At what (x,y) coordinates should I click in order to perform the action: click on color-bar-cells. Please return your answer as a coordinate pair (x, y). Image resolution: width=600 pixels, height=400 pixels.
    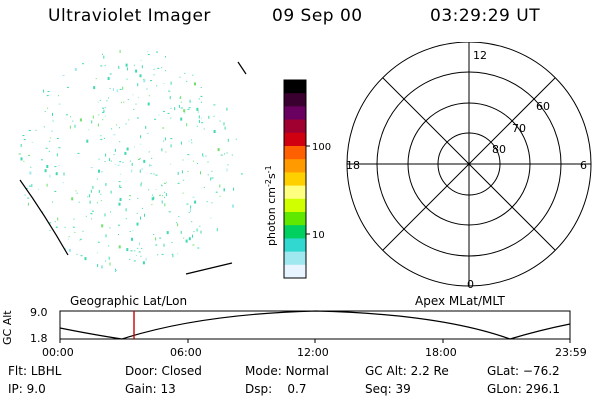
    Looking at the image, I should click on (295, 179).